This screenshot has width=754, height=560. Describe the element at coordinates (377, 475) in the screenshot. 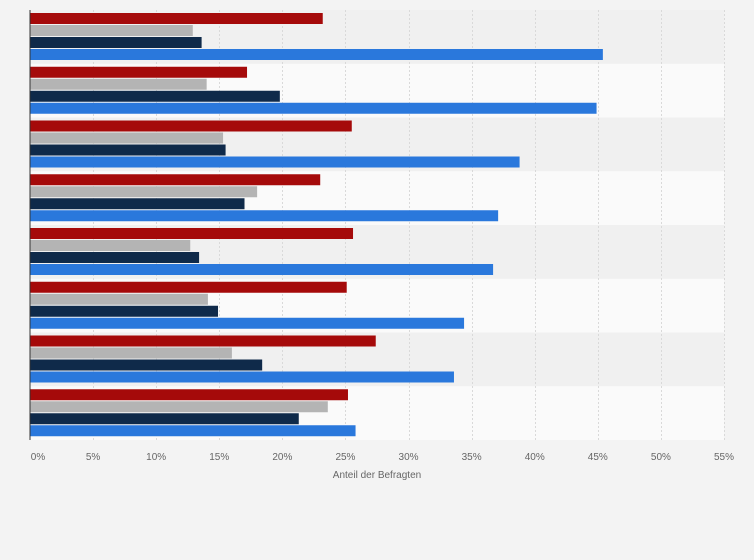

I see `x-axis-title: Anteil der Befragten` at that location.